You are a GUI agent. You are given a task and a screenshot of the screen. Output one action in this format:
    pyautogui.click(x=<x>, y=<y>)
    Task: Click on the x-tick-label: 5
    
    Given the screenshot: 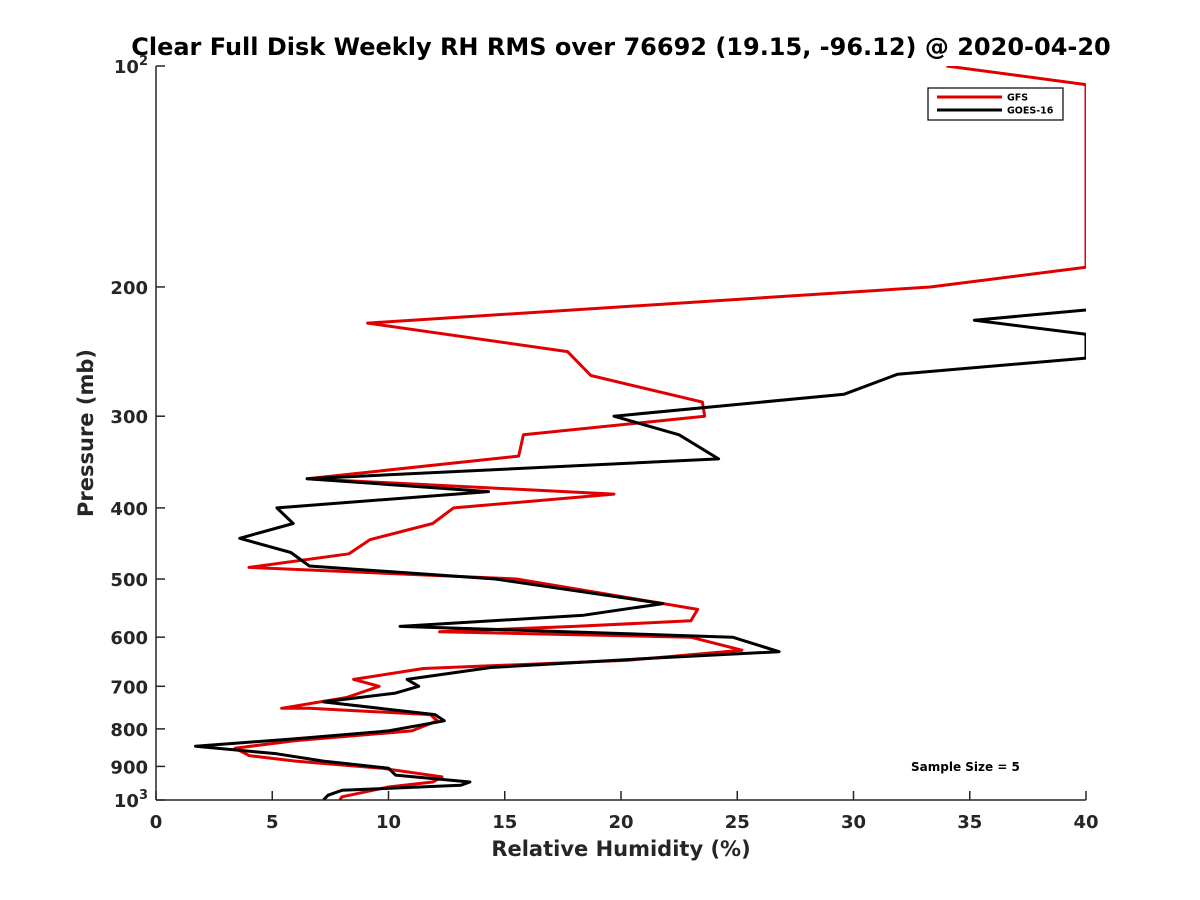 What is the action you would take?
    pyautogui.click(x=272, y=822)
    